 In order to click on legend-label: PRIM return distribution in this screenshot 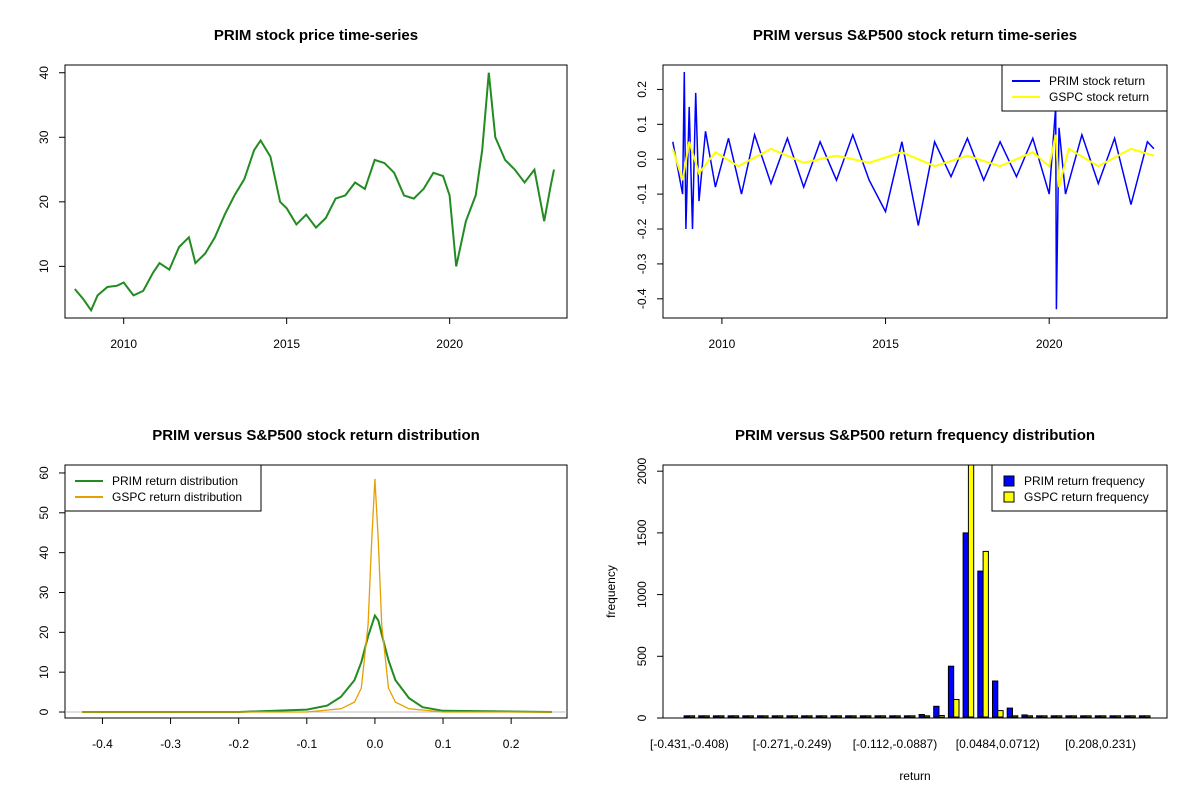, I will do `click(175, 481)`.